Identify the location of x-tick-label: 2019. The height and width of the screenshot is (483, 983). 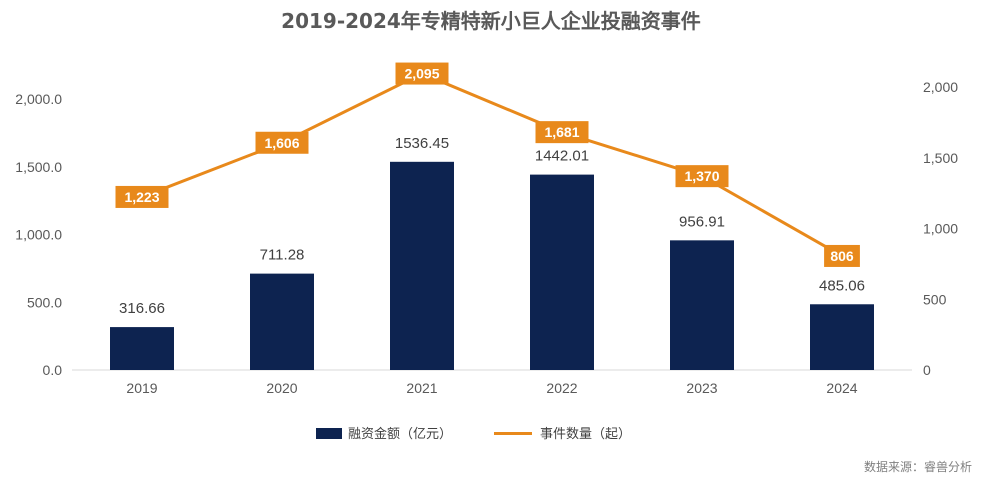
(141, 388).